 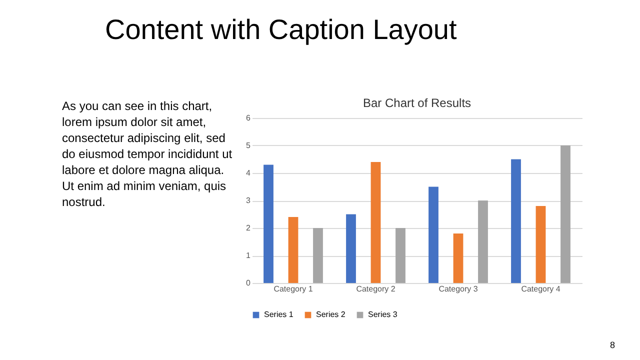 What do you see at coordinates (541, 289) in the screenshot?
I see `x-tick-label: Category 4` at bounding box center [541, 289].